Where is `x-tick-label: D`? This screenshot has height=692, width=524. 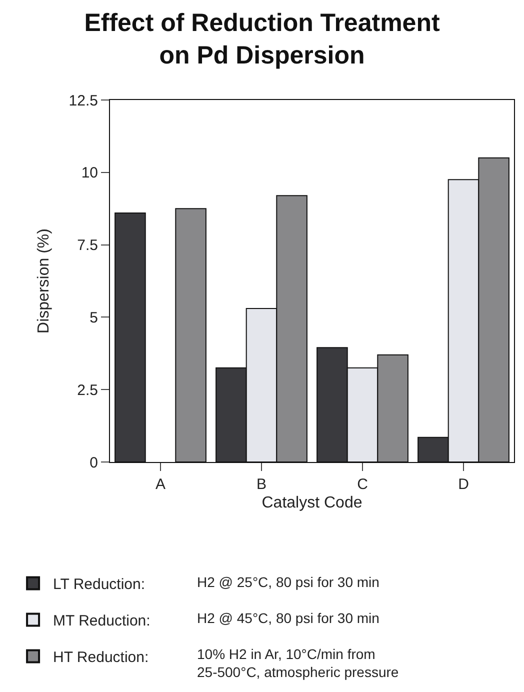 x-tick-label: D is located at coordinates (464, 484).